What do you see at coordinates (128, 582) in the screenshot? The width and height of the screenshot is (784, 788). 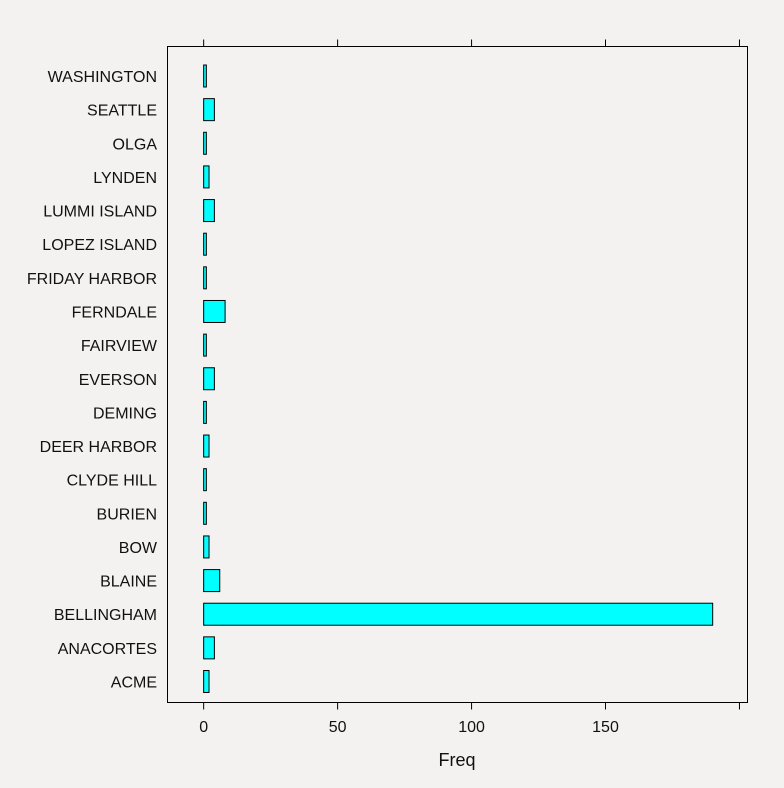 I see `category-label: BLAINE` at bounding box center [128, 582].